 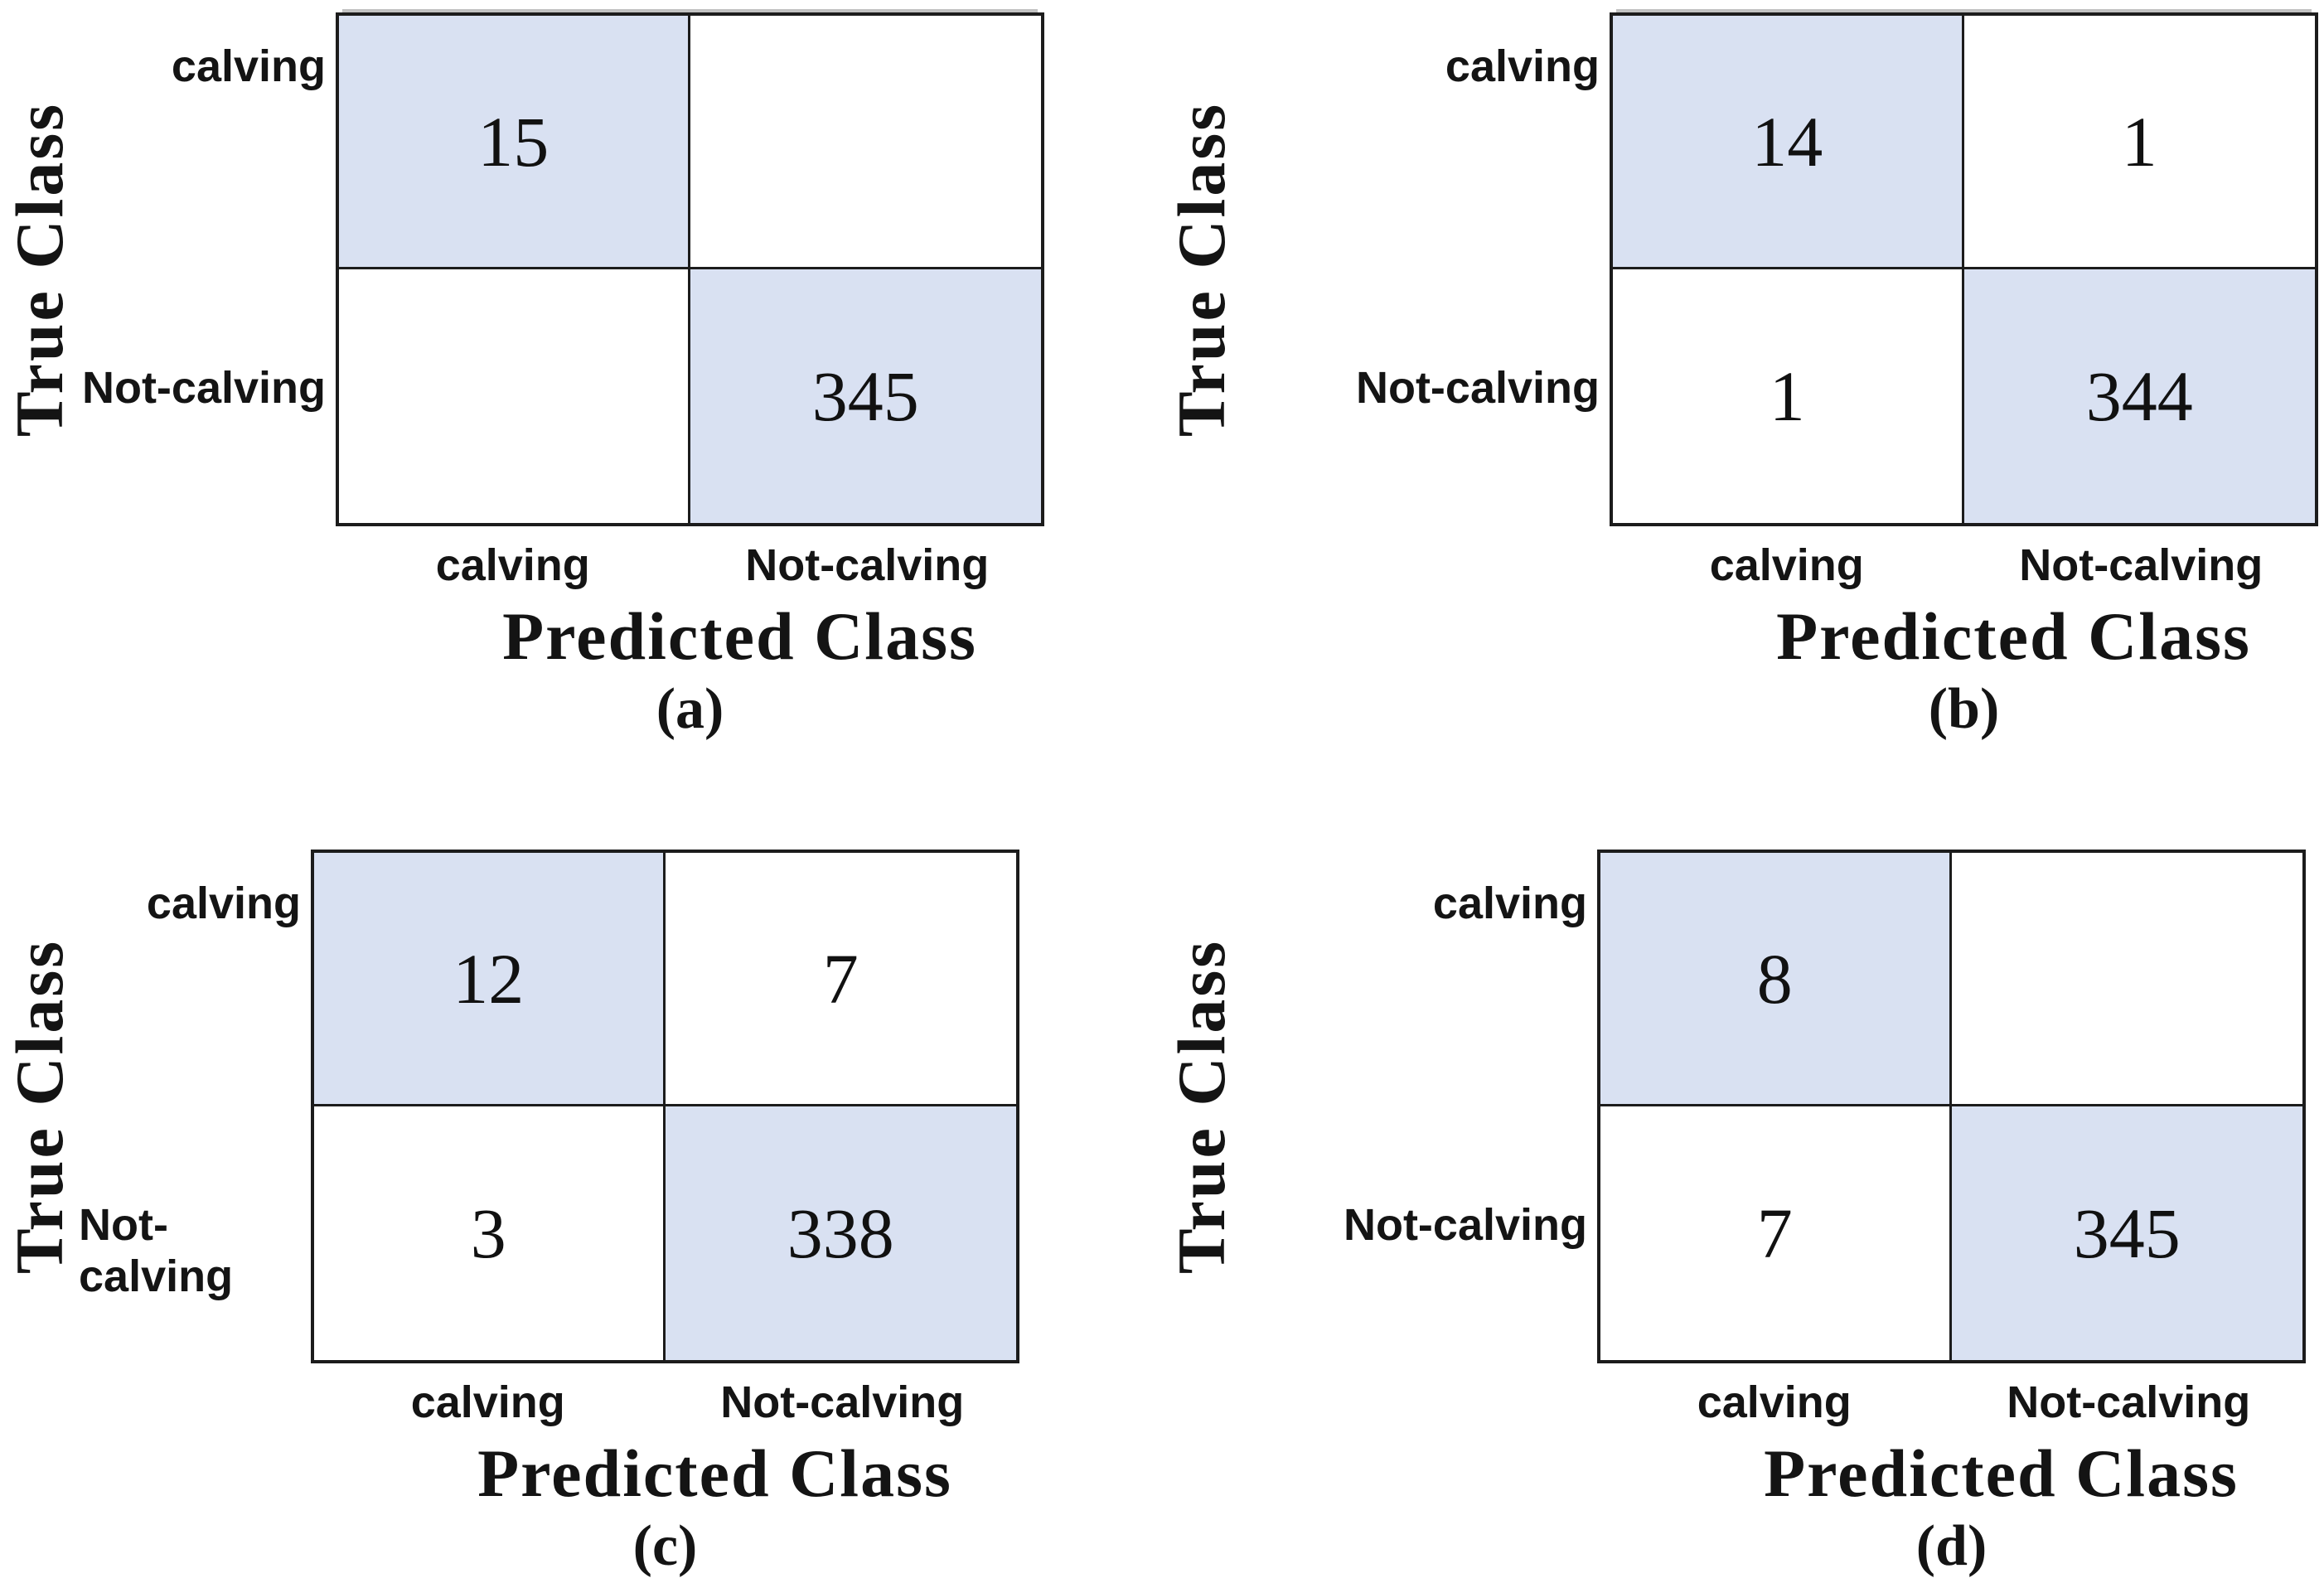 I want to click on cell-true-notcalving-pred-calving: 1, so click(x=1788, y=396).